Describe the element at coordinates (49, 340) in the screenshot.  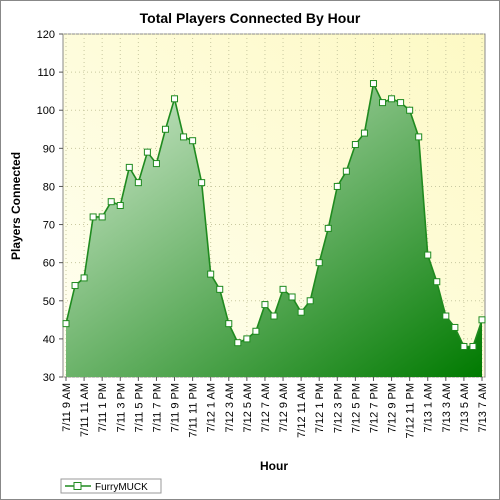
I see `y-tick-label: 40` at that location.